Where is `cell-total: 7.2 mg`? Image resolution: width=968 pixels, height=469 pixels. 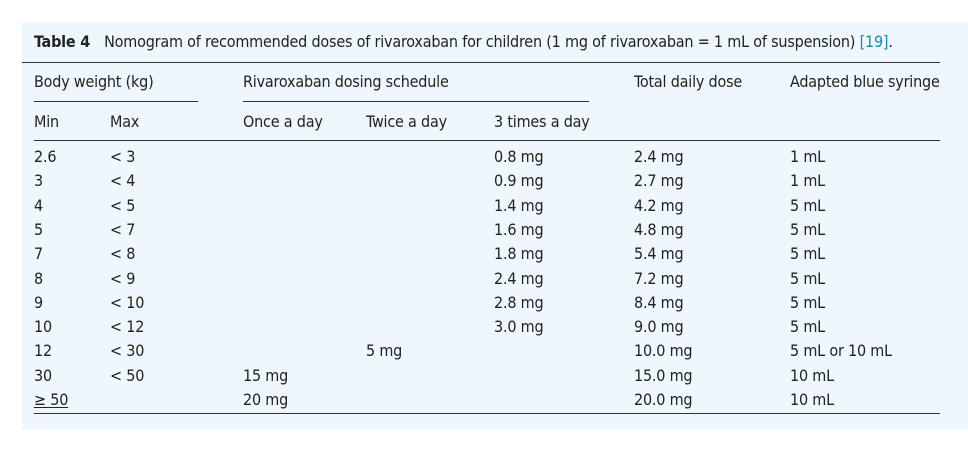 cell-total: 7.2 mg is located at coordinates (659, 278).